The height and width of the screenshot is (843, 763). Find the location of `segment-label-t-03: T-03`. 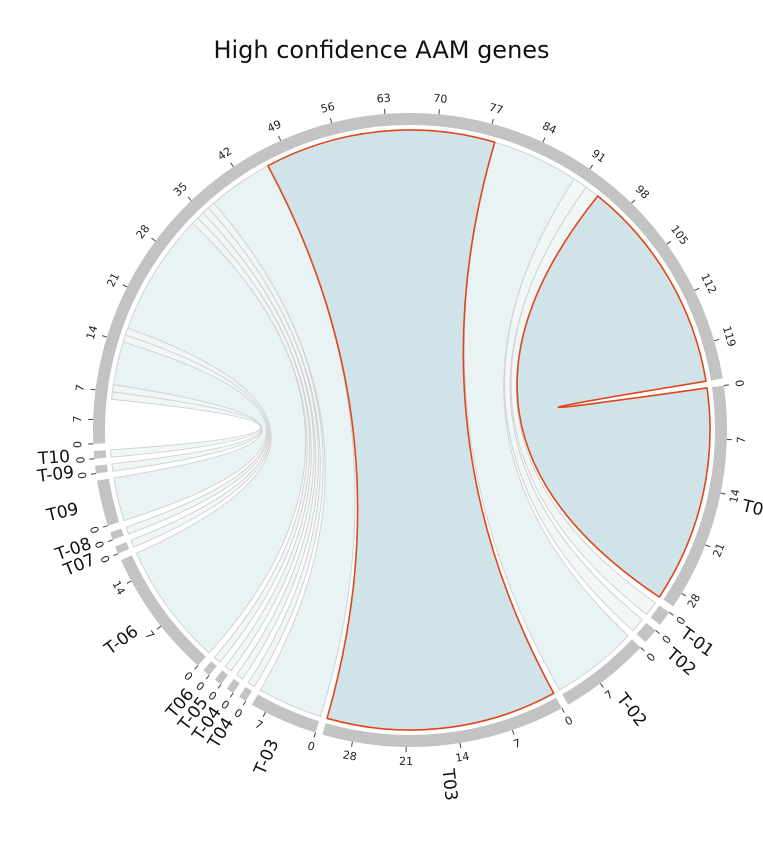

segment-label-t-03: T-03 is located at coordinates (266, 757).